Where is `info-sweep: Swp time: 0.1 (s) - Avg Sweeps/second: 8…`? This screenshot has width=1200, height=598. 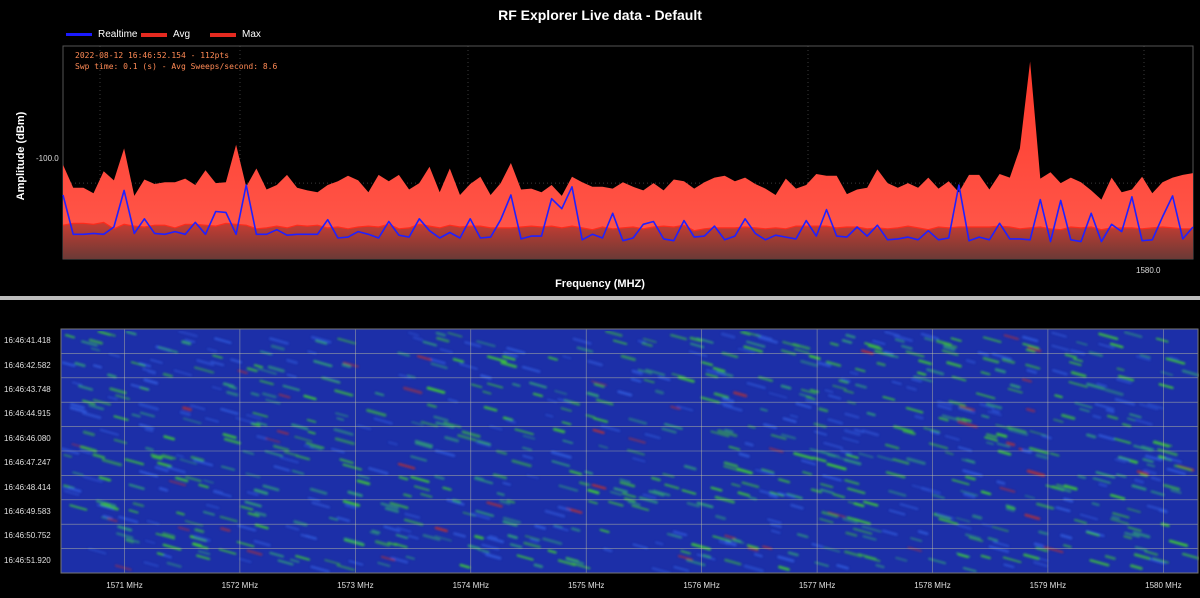 info-sweep: Swp time: 0.1 (s) - Avg Sweeps/second: 8… is located at coordinates (176, 66).